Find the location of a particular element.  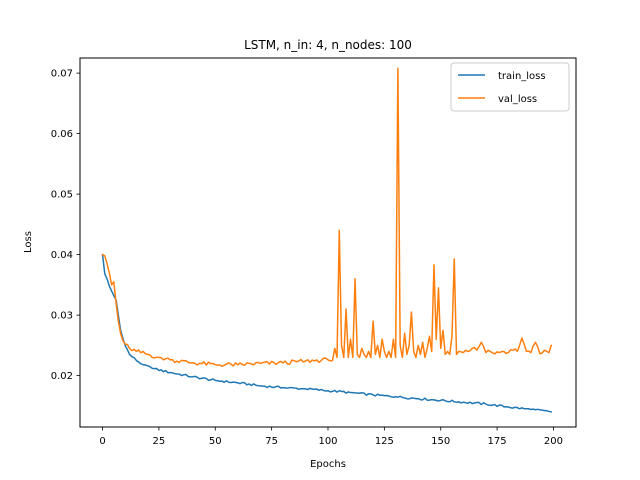

x-tick-label: 75 is located at coordinates (271, 441).